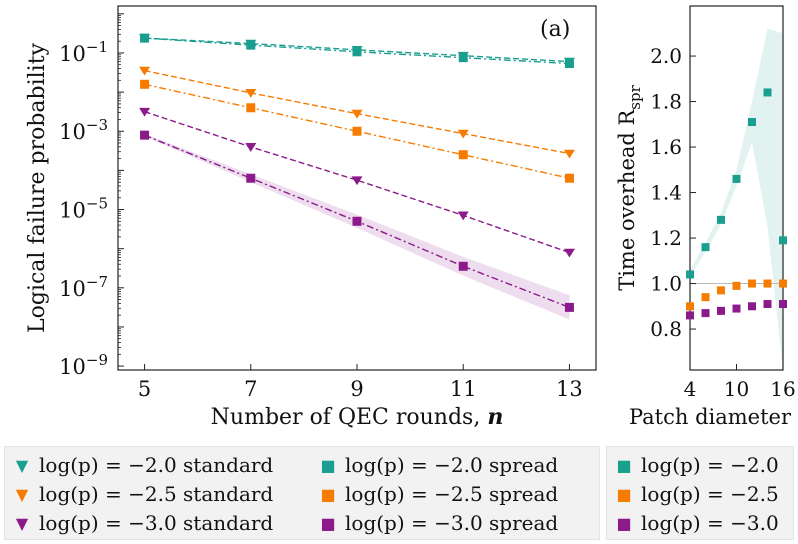 This screenshot has width=798, height=544. I want to click on legend-entry: ▼ log(p) = −2.5 standard, so click(143, 494).